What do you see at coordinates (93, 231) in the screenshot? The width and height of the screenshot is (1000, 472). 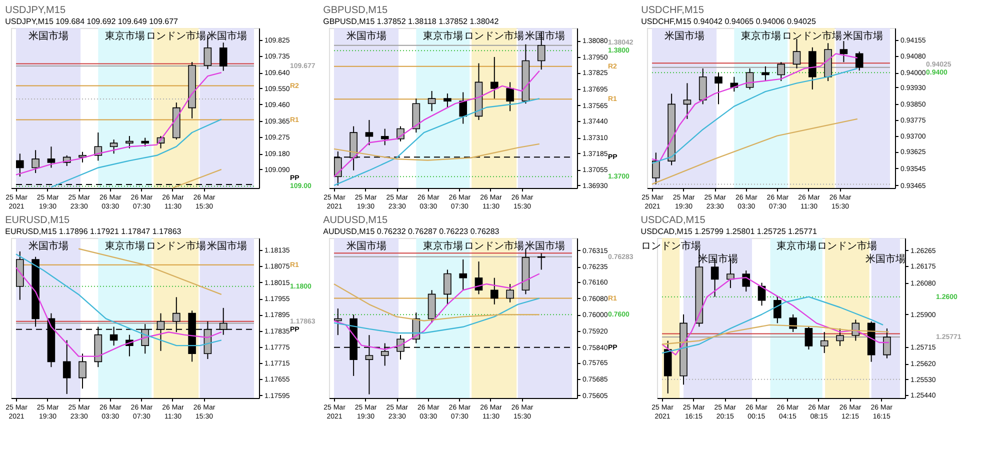 I see `chart-subtitle: EURUSD,M15 1.17896 1.17921 1.17847 1.17863` at bounding box center [93, 231].